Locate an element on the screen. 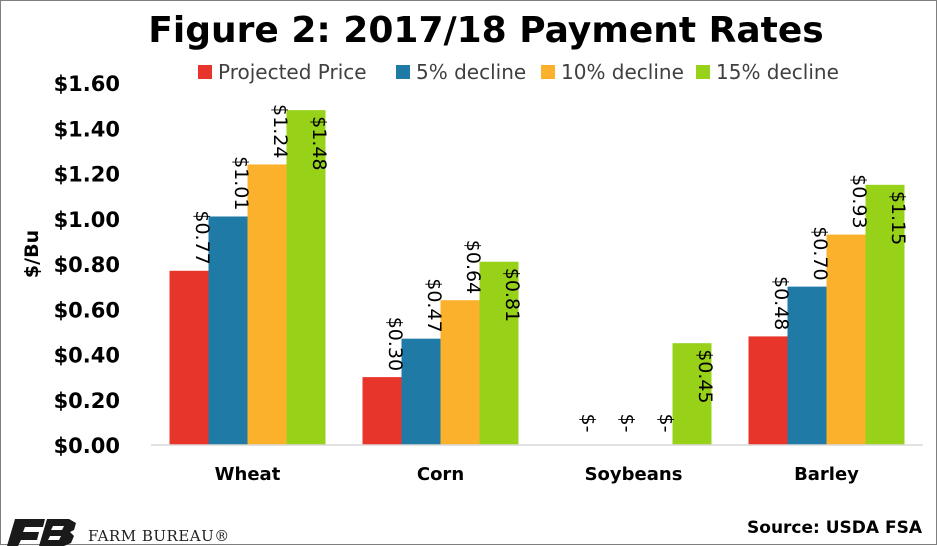 Image resolution: width=937 pixels, height=546 pixels. legend-label: 15% decline is located at coordinates (777, 72).